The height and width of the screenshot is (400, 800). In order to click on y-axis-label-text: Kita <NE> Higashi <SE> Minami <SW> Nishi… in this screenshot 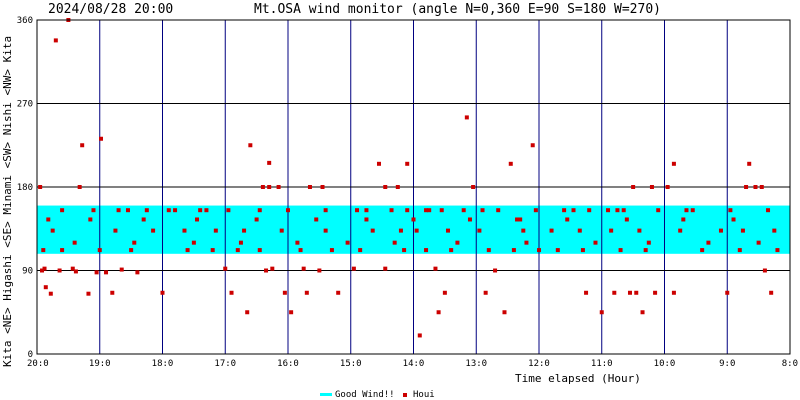, I will do `click(7, 201)`.